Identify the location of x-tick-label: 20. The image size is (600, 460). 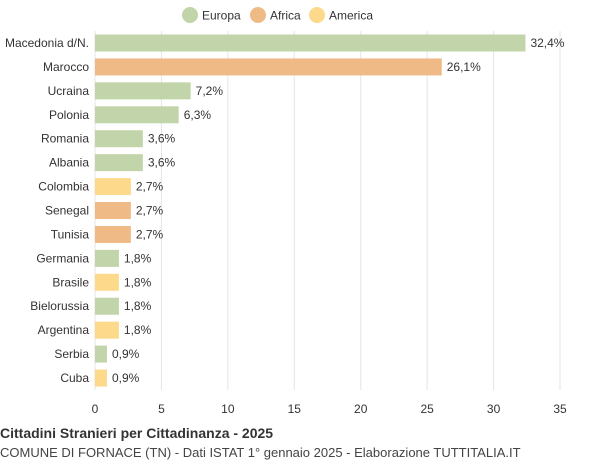
(361, 409).